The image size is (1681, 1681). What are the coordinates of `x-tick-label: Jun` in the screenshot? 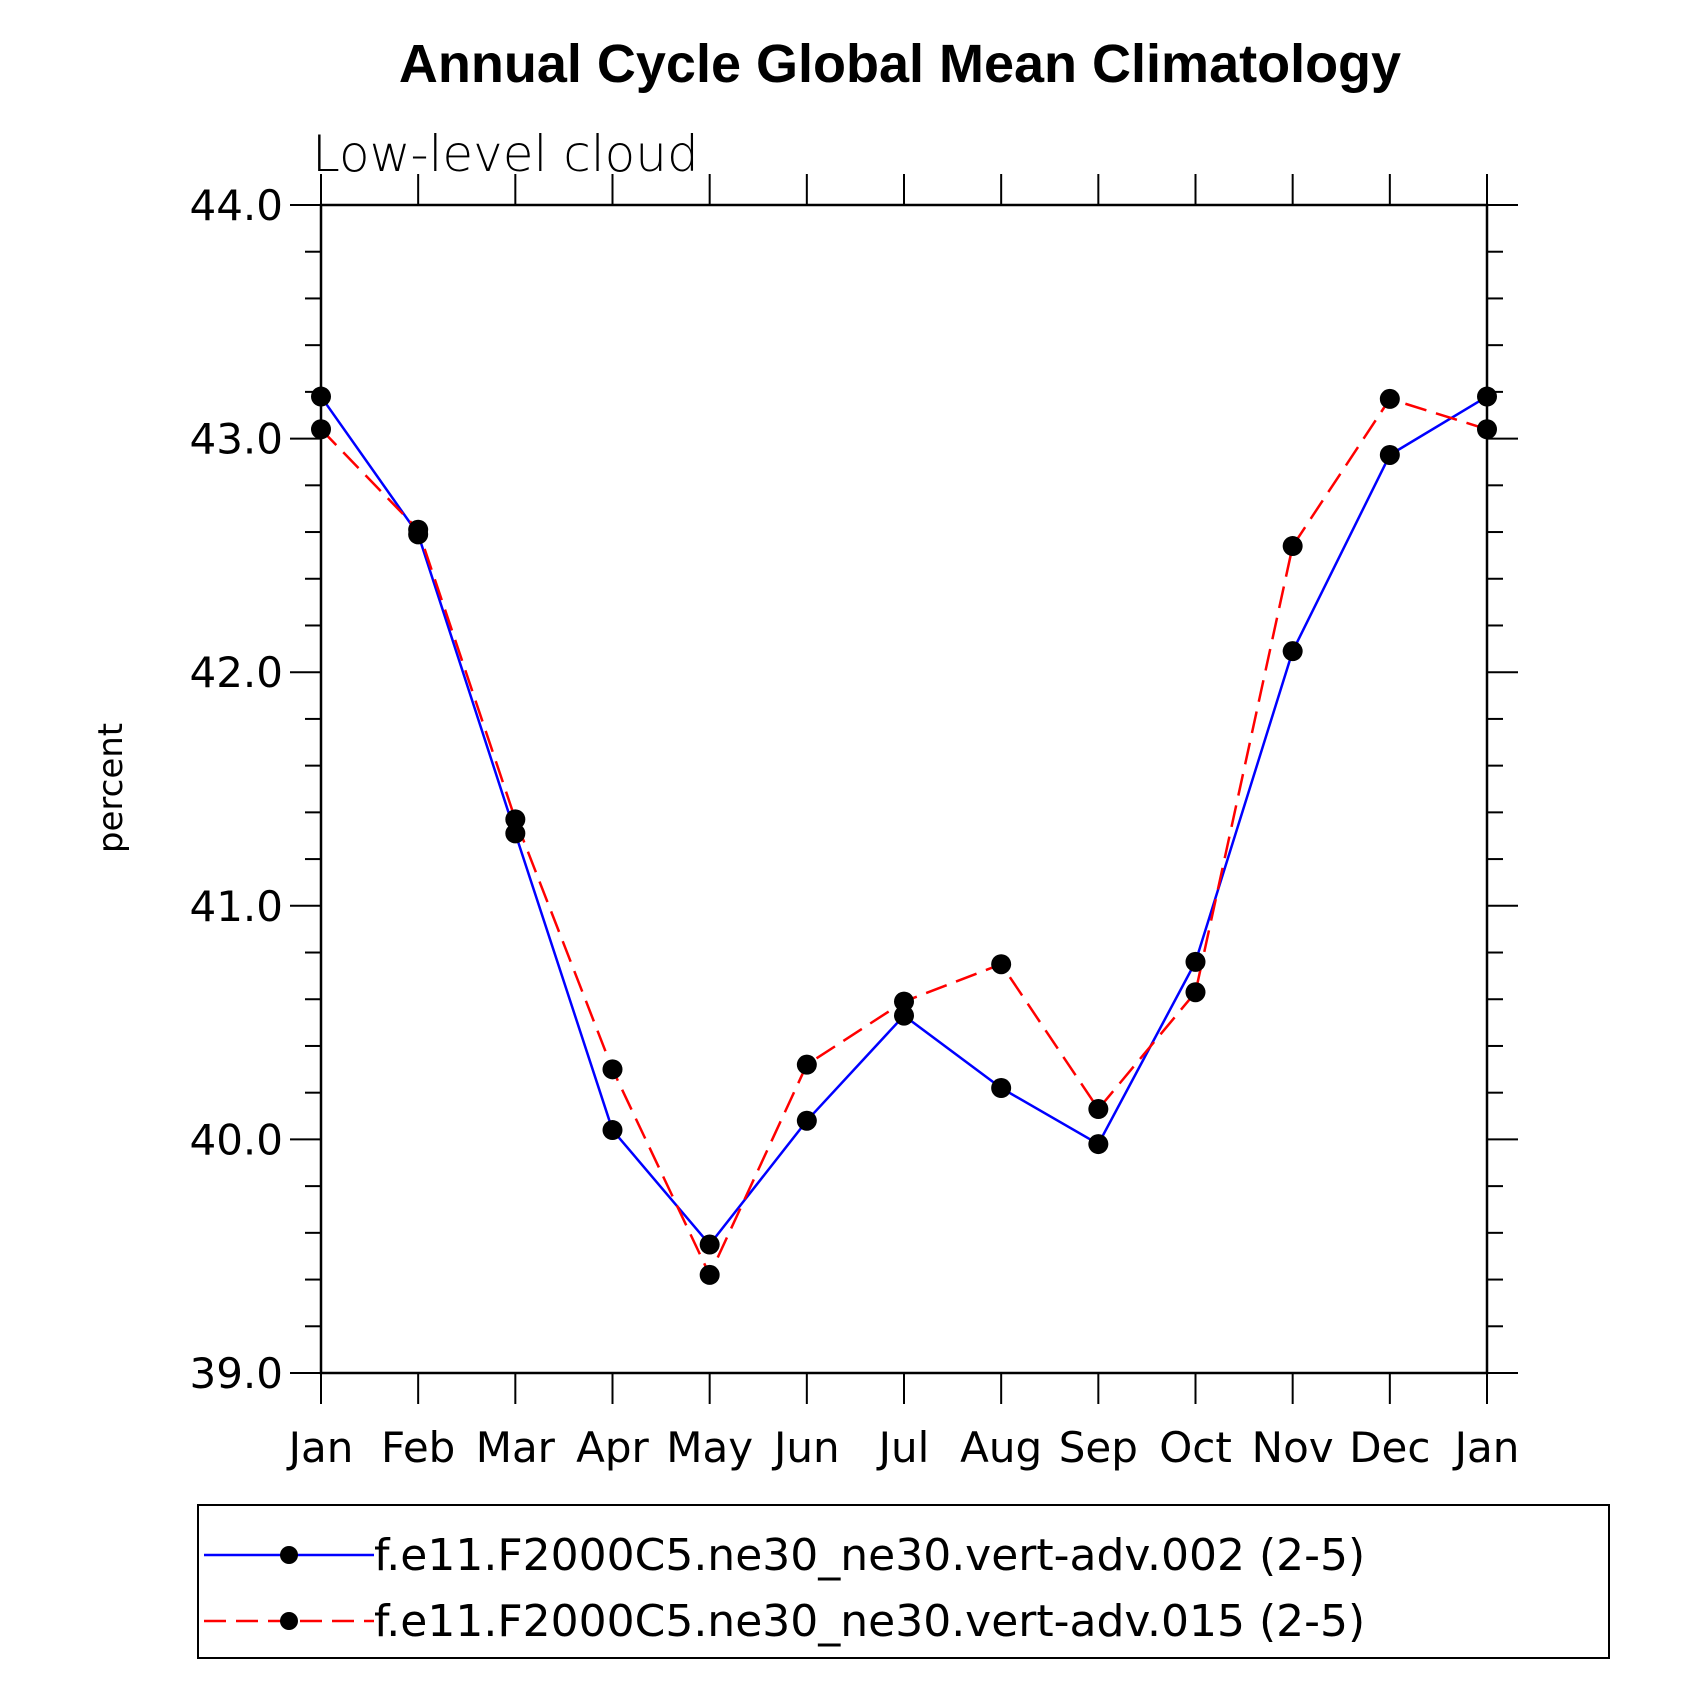 It's located at (805, 1447).